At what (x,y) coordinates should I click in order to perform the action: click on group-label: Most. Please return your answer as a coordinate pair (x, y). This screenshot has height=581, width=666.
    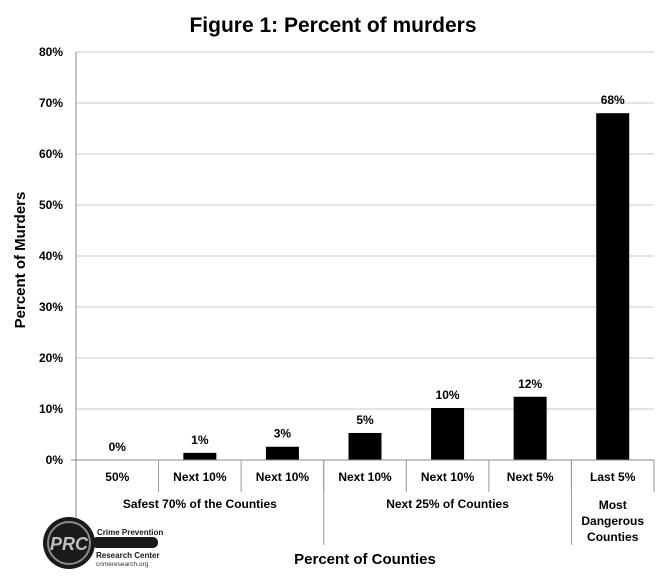
    Looking at the image, I should click on (613, 505).